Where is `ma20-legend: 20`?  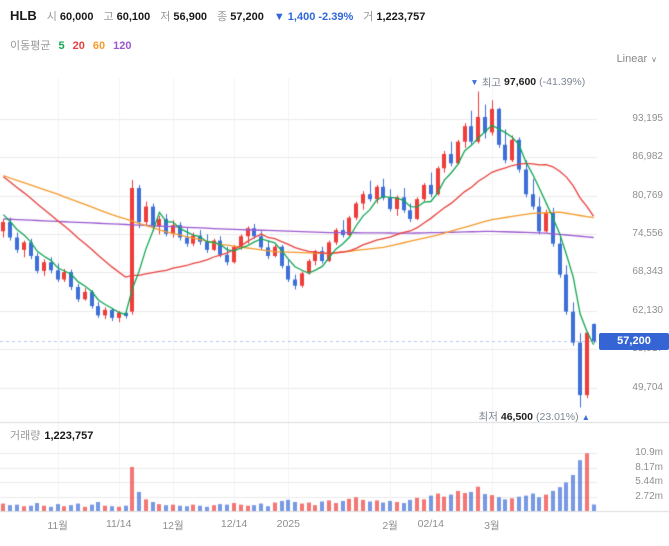 ma20-legend: 20 is located at coordinates (78, 46).